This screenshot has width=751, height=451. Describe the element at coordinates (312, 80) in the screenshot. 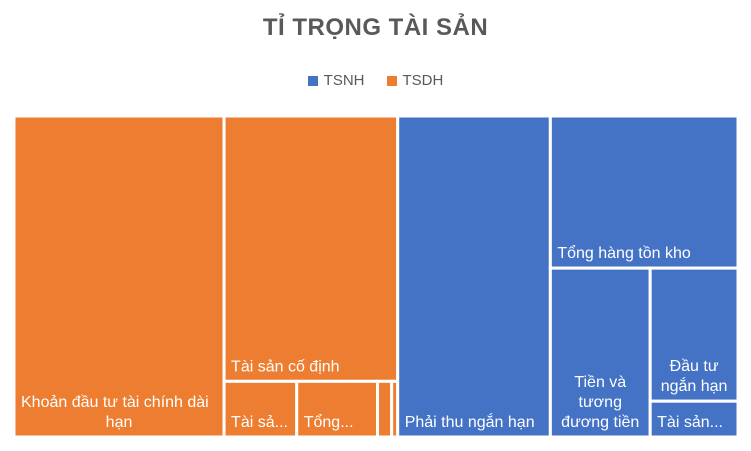

I see `legend-swatch-tsnh` at that location.